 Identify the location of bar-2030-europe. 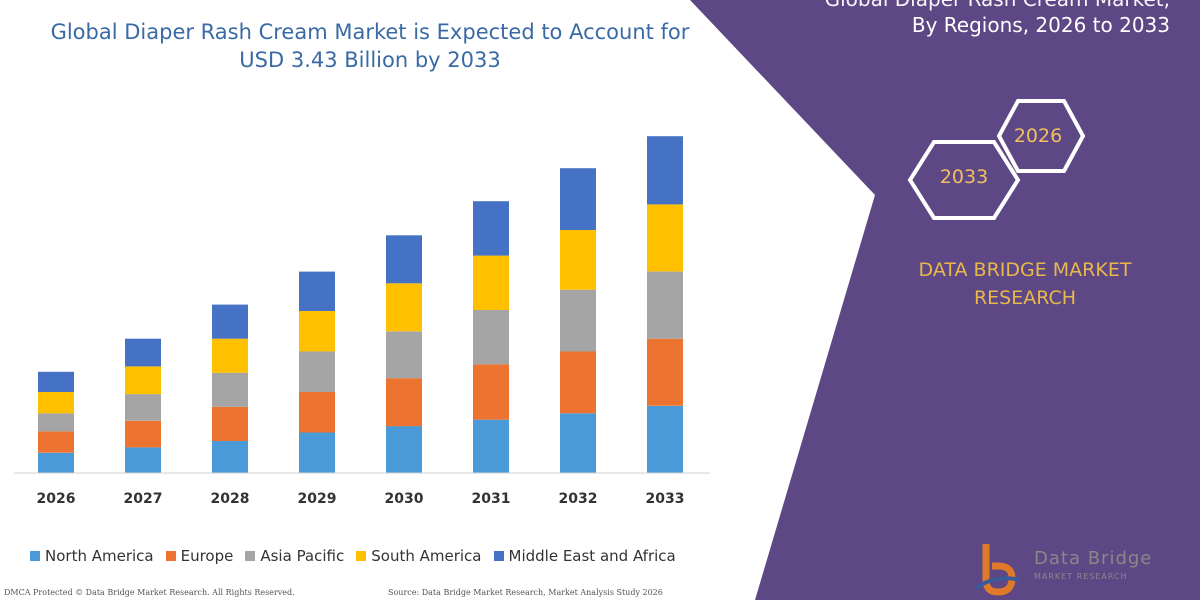
(404, 402).